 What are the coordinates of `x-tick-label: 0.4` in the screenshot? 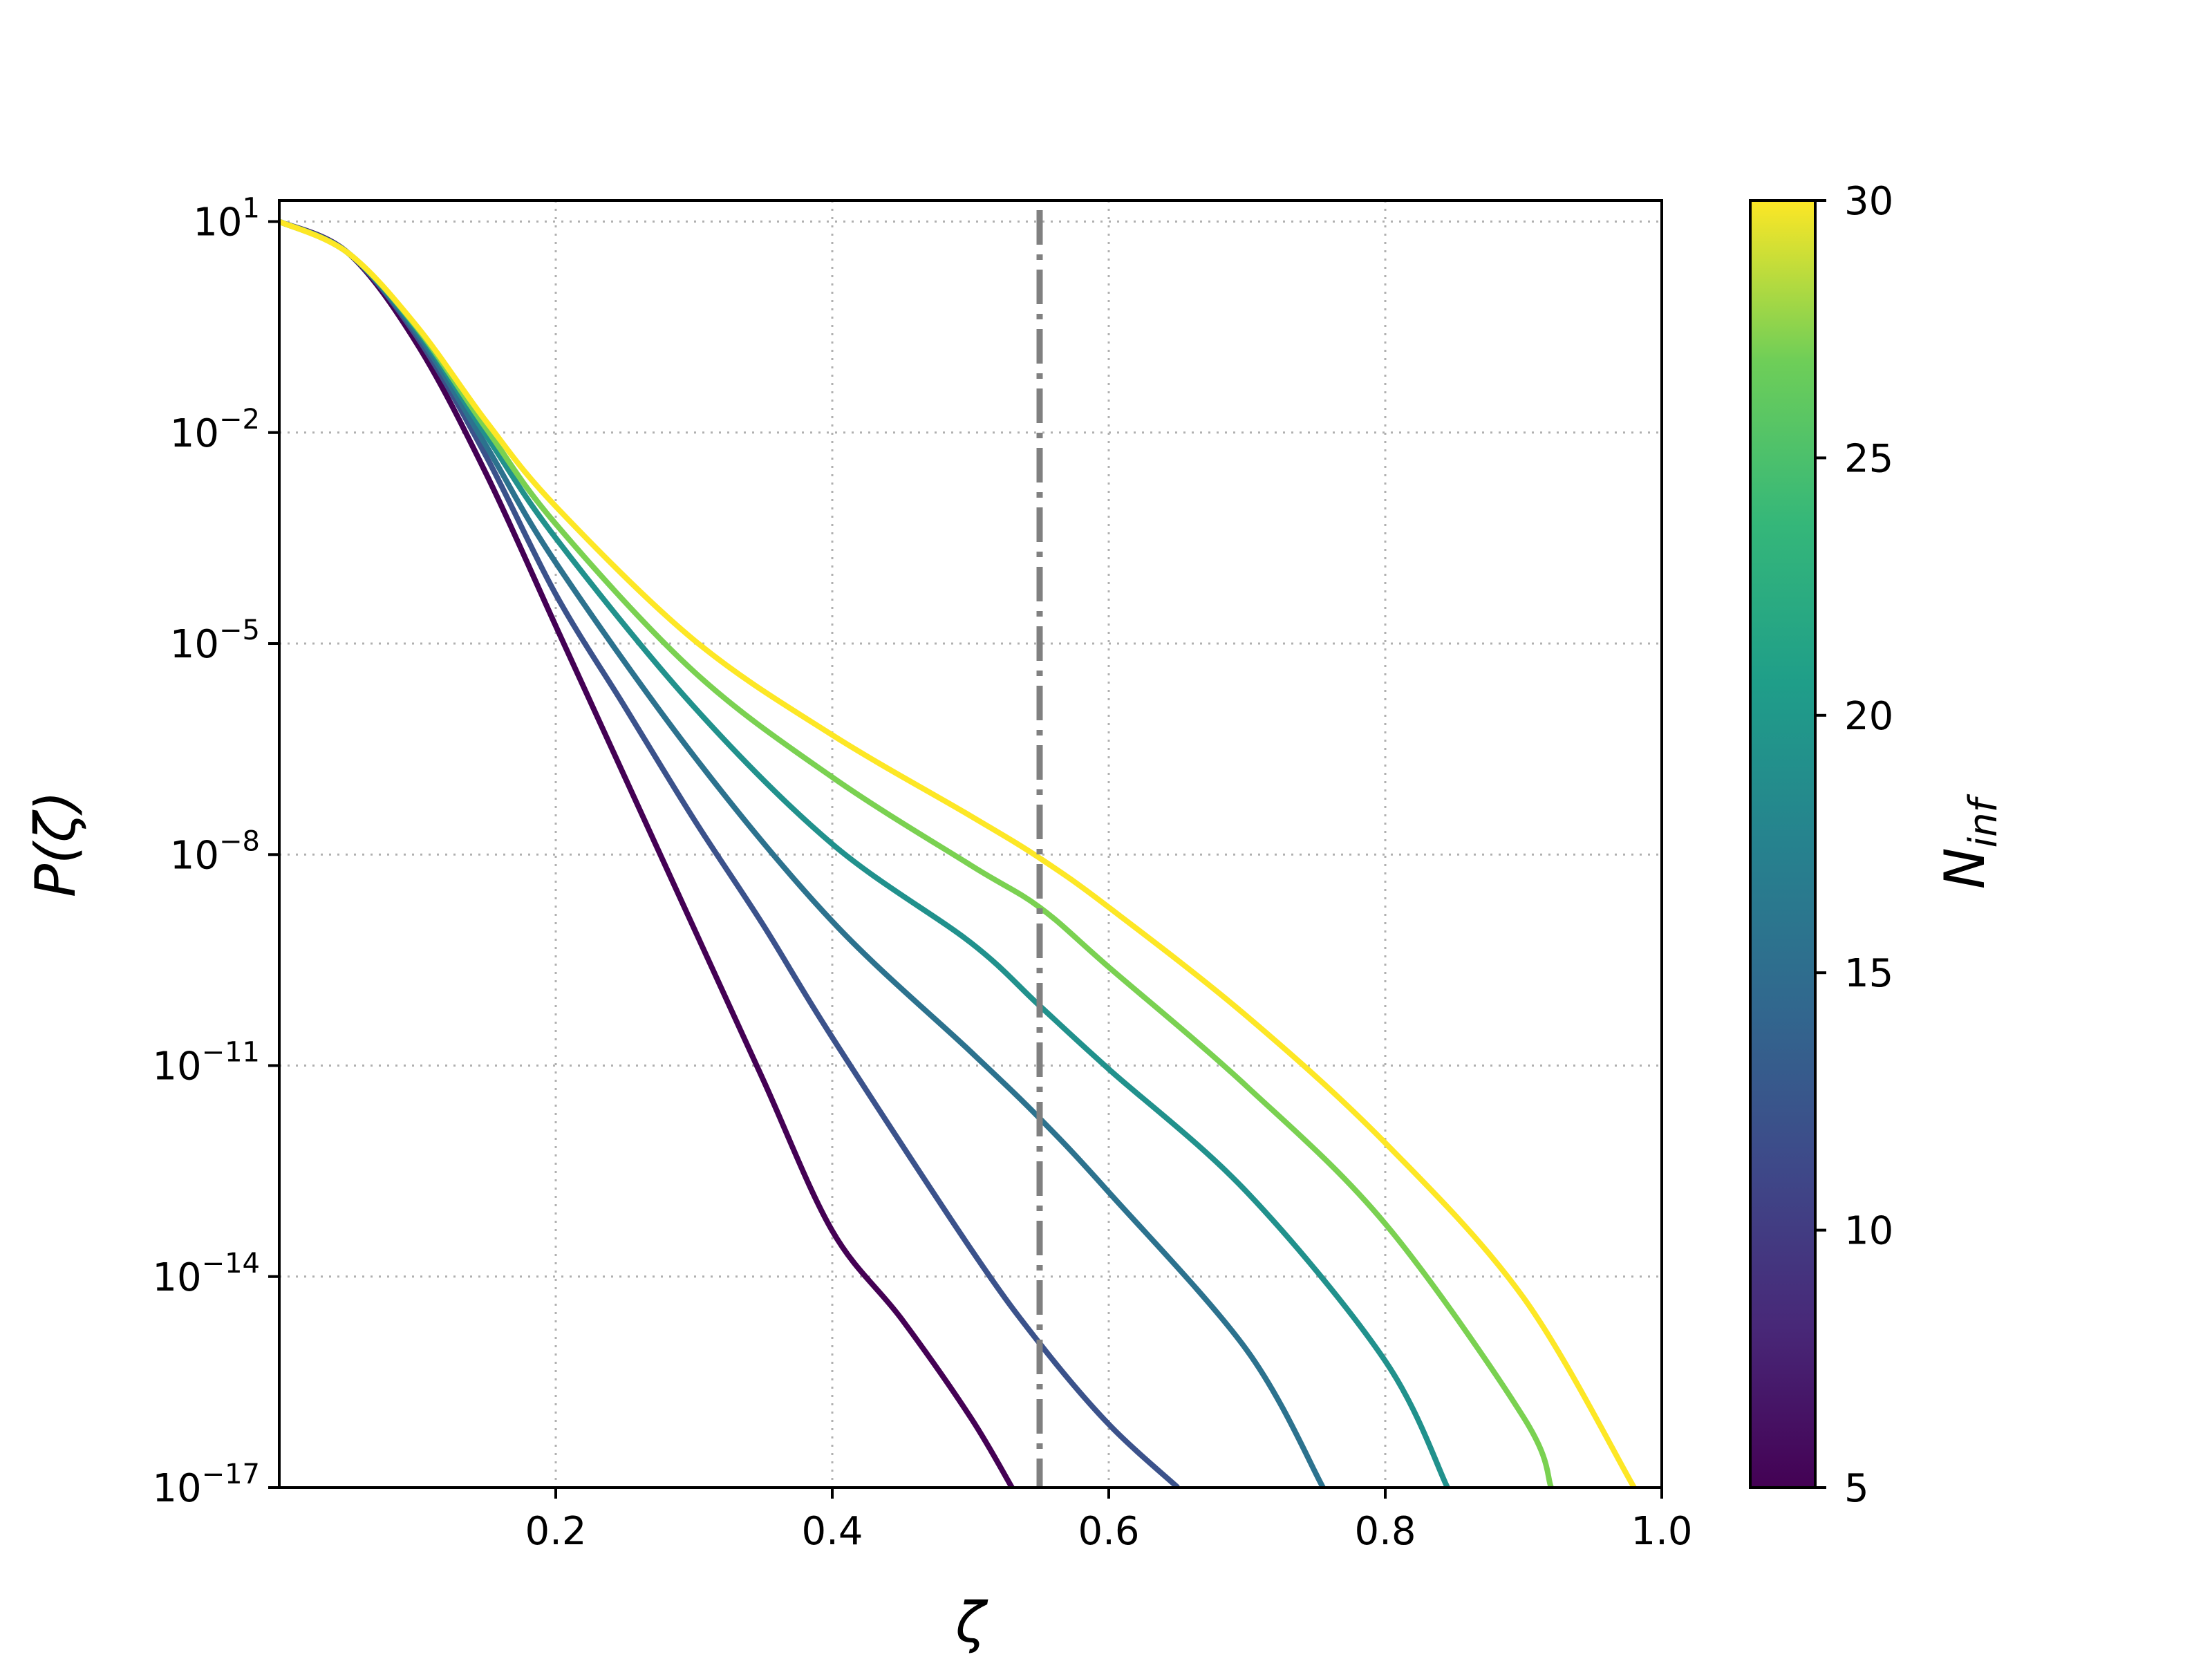 It's located at (832, 1531).